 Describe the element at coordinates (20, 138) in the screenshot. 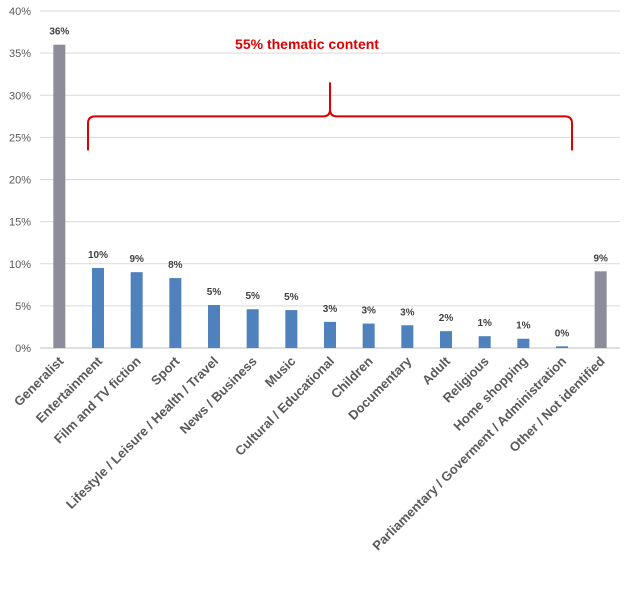

I see `y-tick-label: 25%` at that location.